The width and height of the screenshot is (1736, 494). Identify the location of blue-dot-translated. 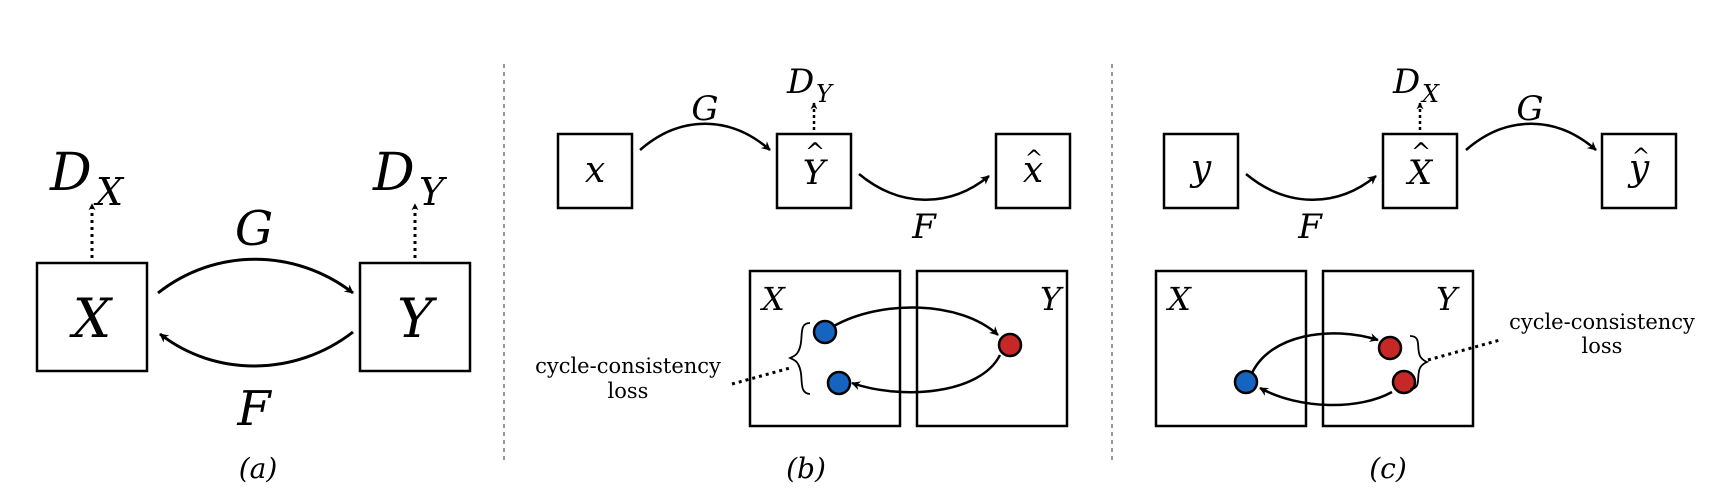
(1246, 382).